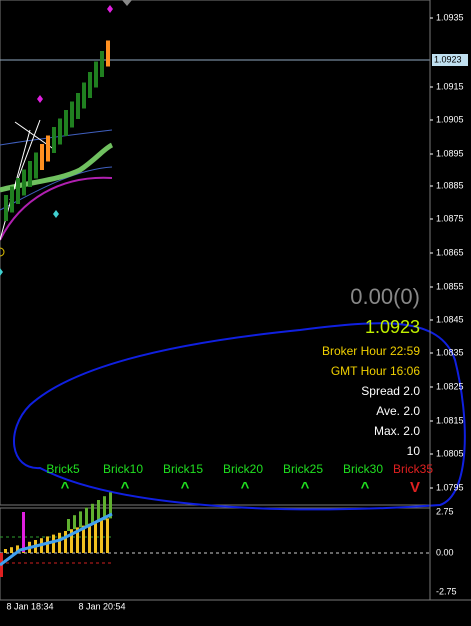 The image size is (471, 626). I want to click on brick-label: Brick30, so click(363, 469).